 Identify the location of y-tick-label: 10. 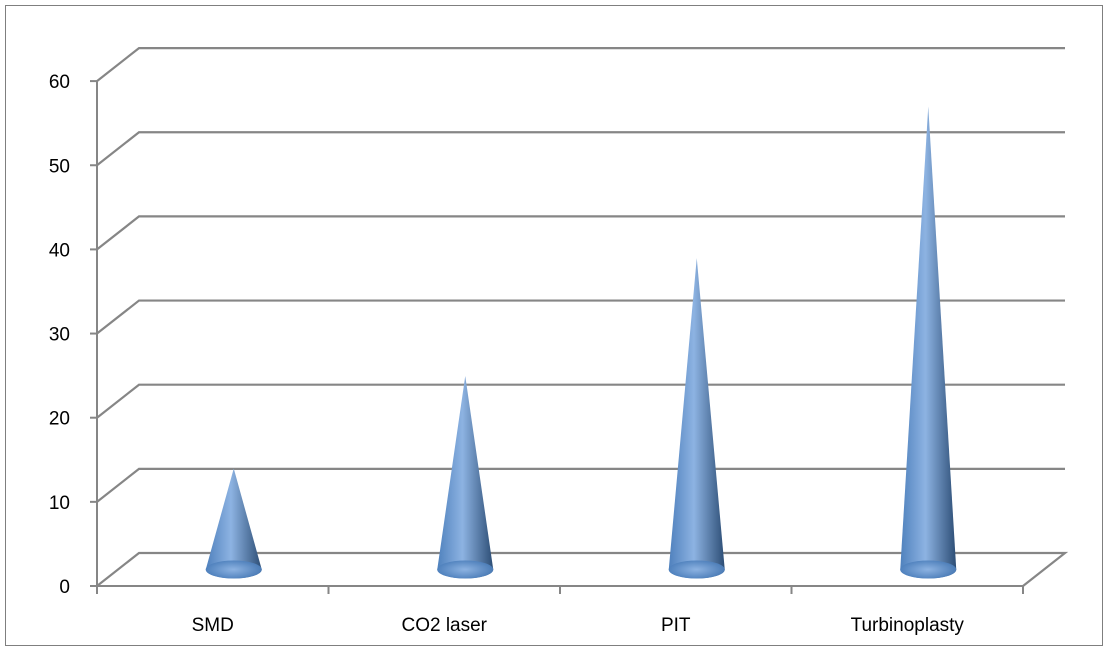
(59, 503).